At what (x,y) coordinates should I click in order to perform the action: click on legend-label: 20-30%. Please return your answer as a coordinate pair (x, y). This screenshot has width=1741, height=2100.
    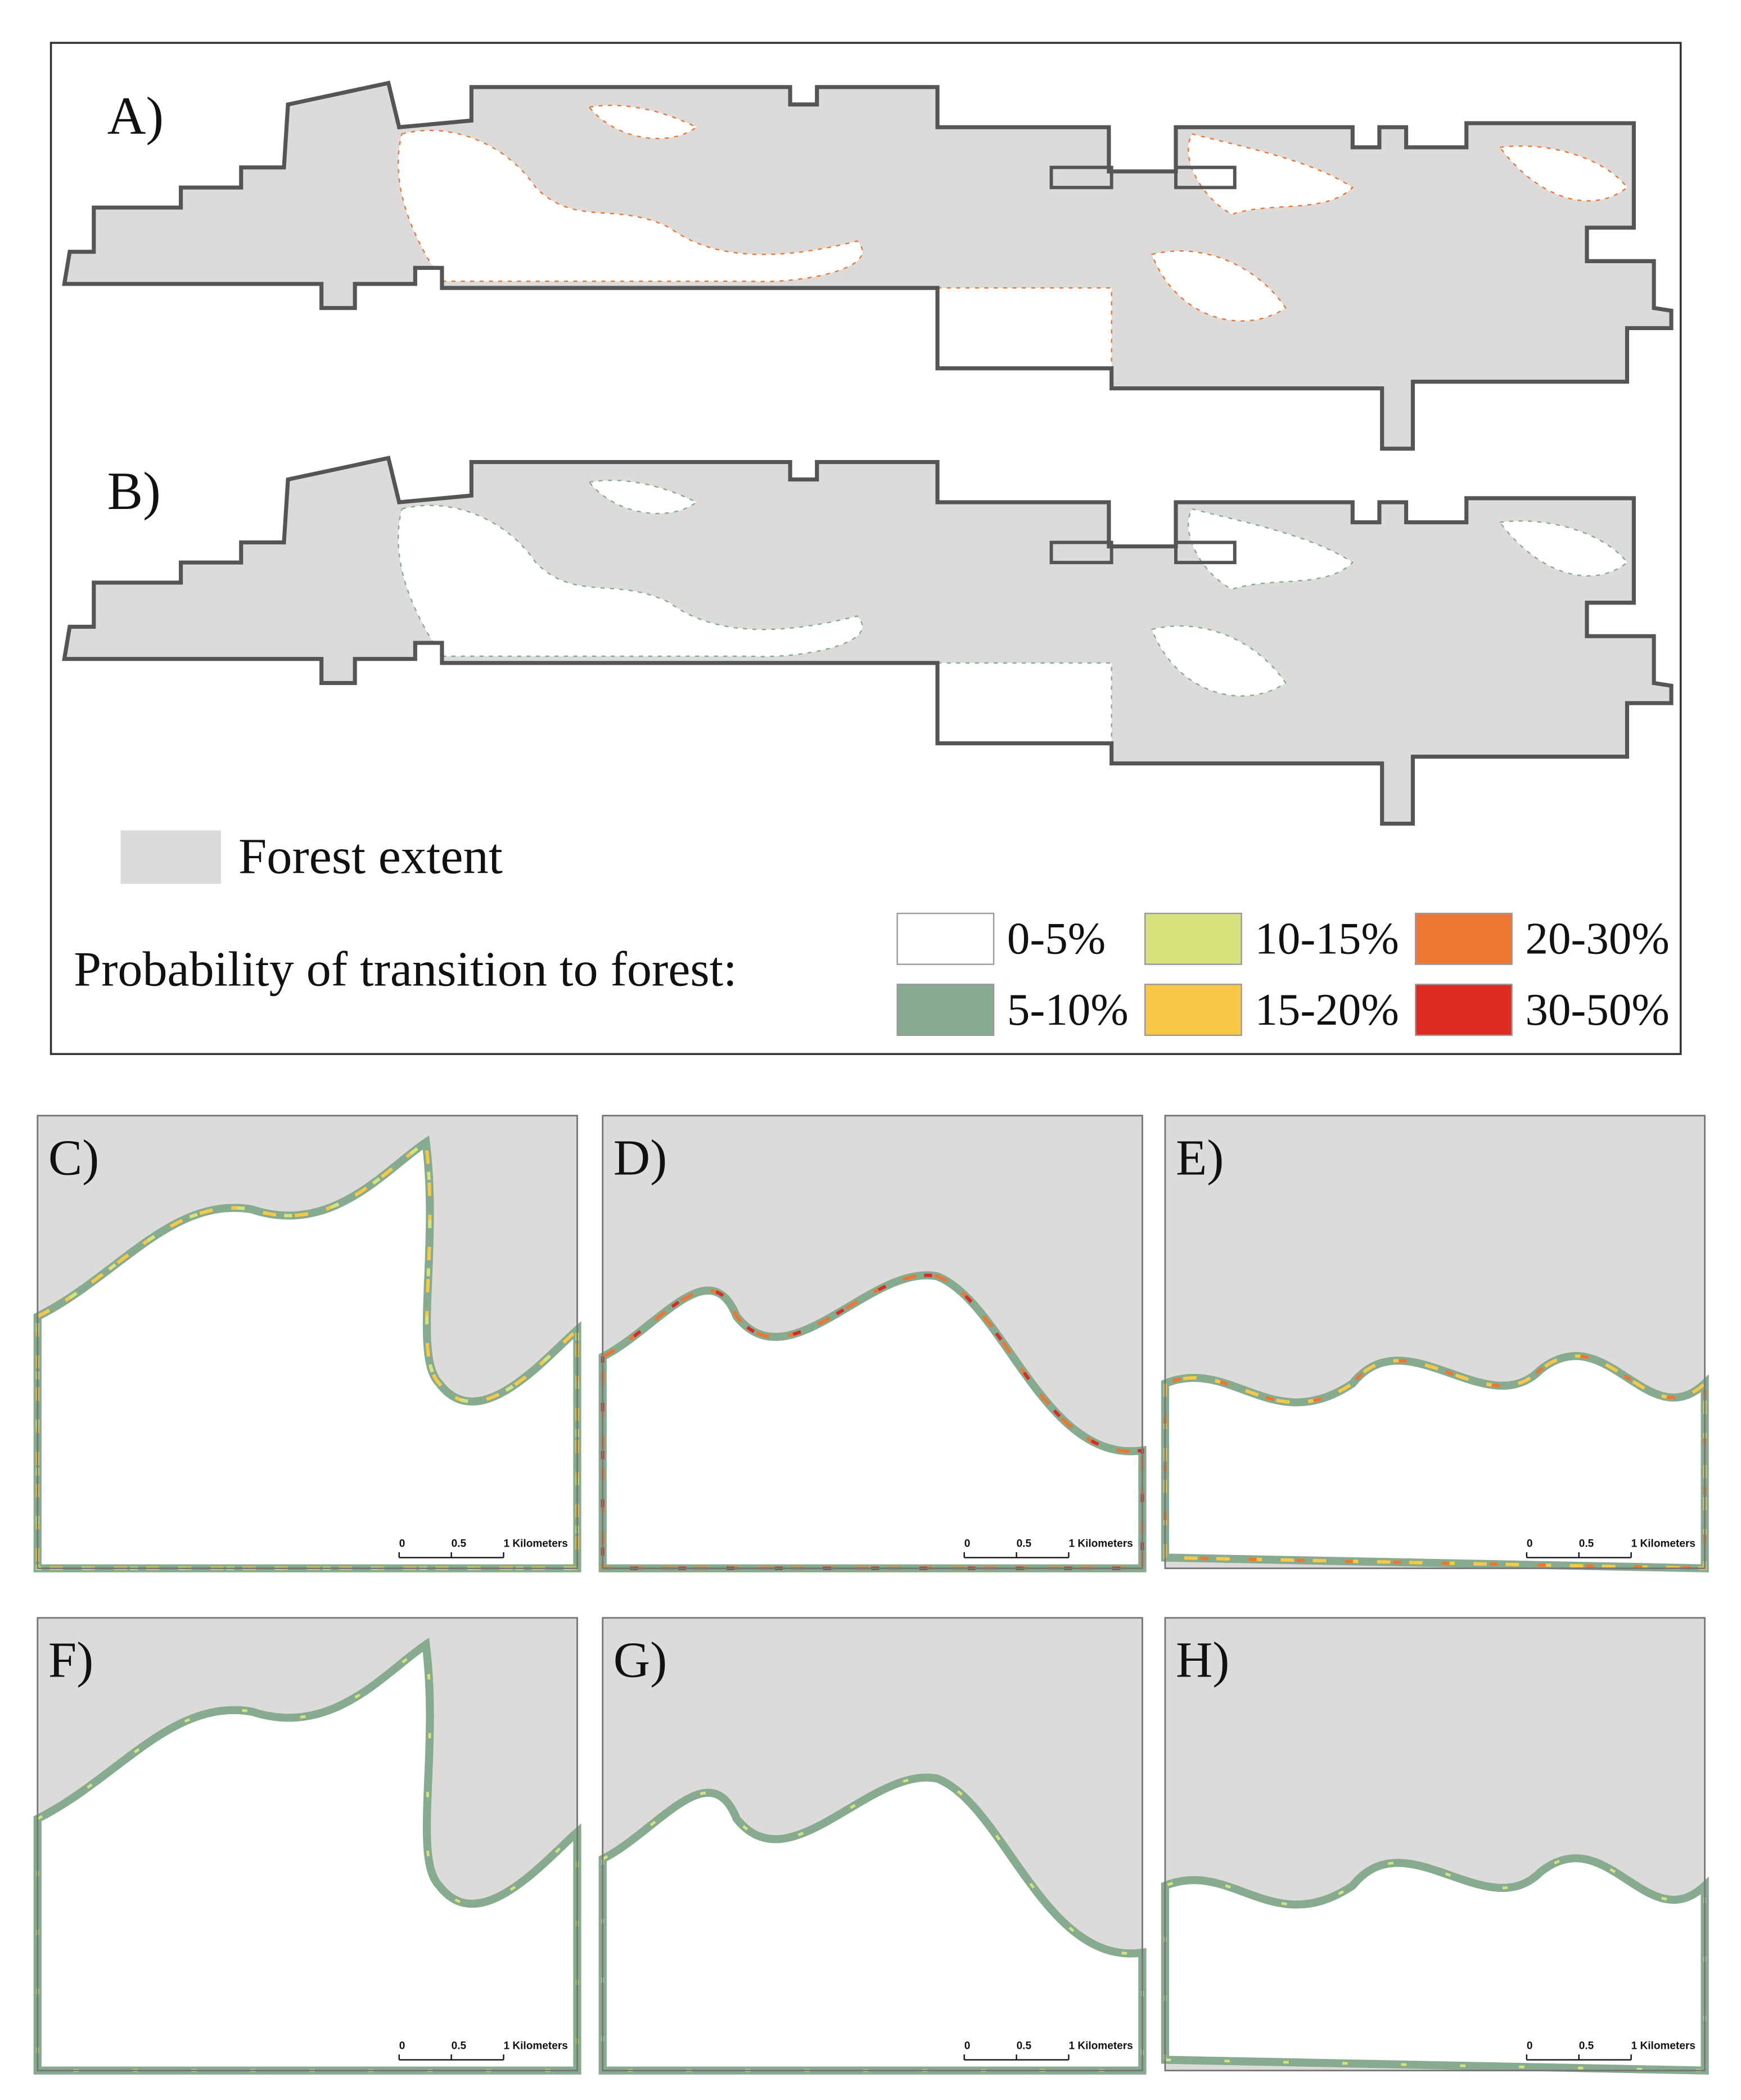
    Looking at the image, I should click on (1597, 938).